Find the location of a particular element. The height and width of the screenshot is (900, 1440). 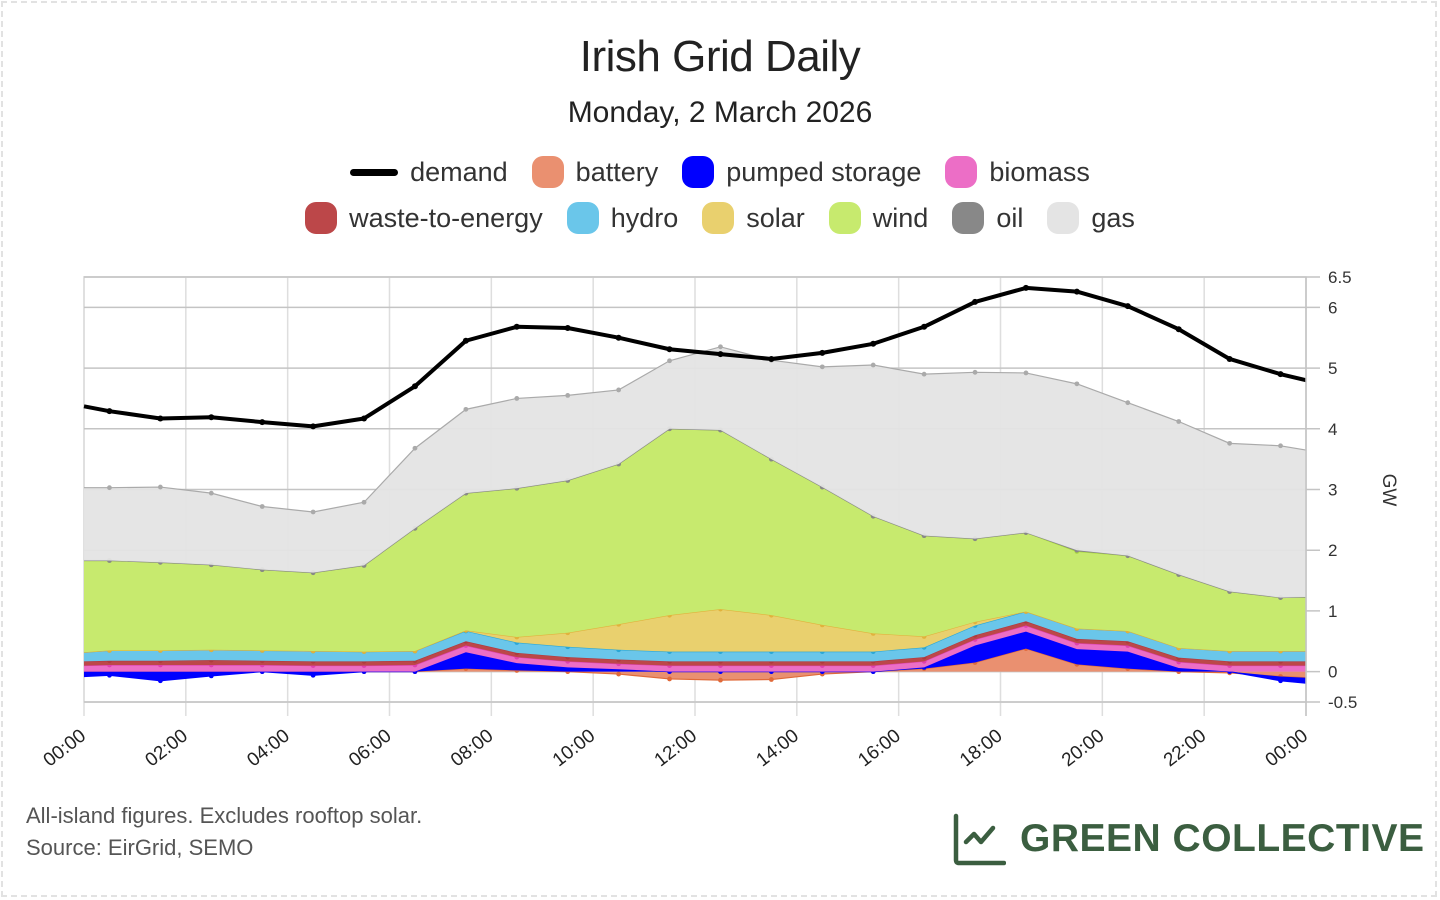

data-point-battery is located at coordinates (619, 674).